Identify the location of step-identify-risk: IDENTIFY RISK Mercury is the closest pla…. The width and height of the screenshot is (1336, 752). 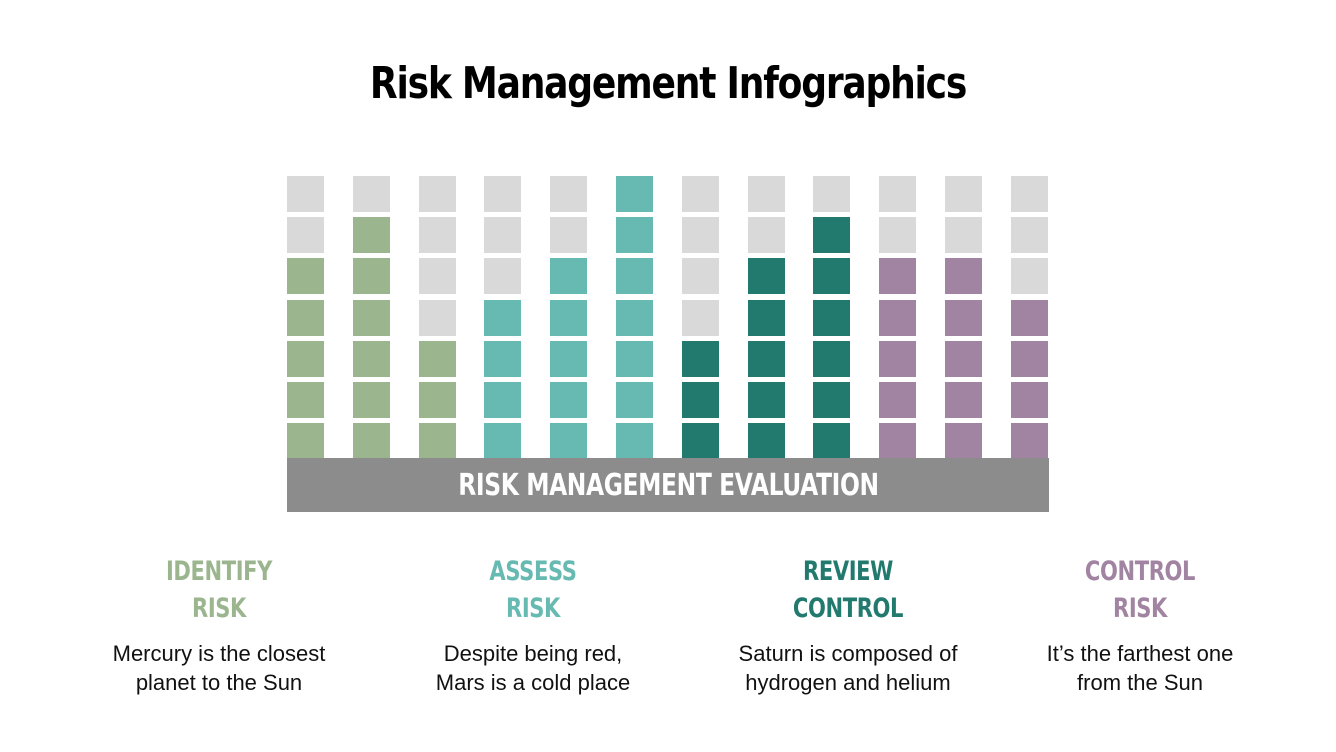
(219, 625).